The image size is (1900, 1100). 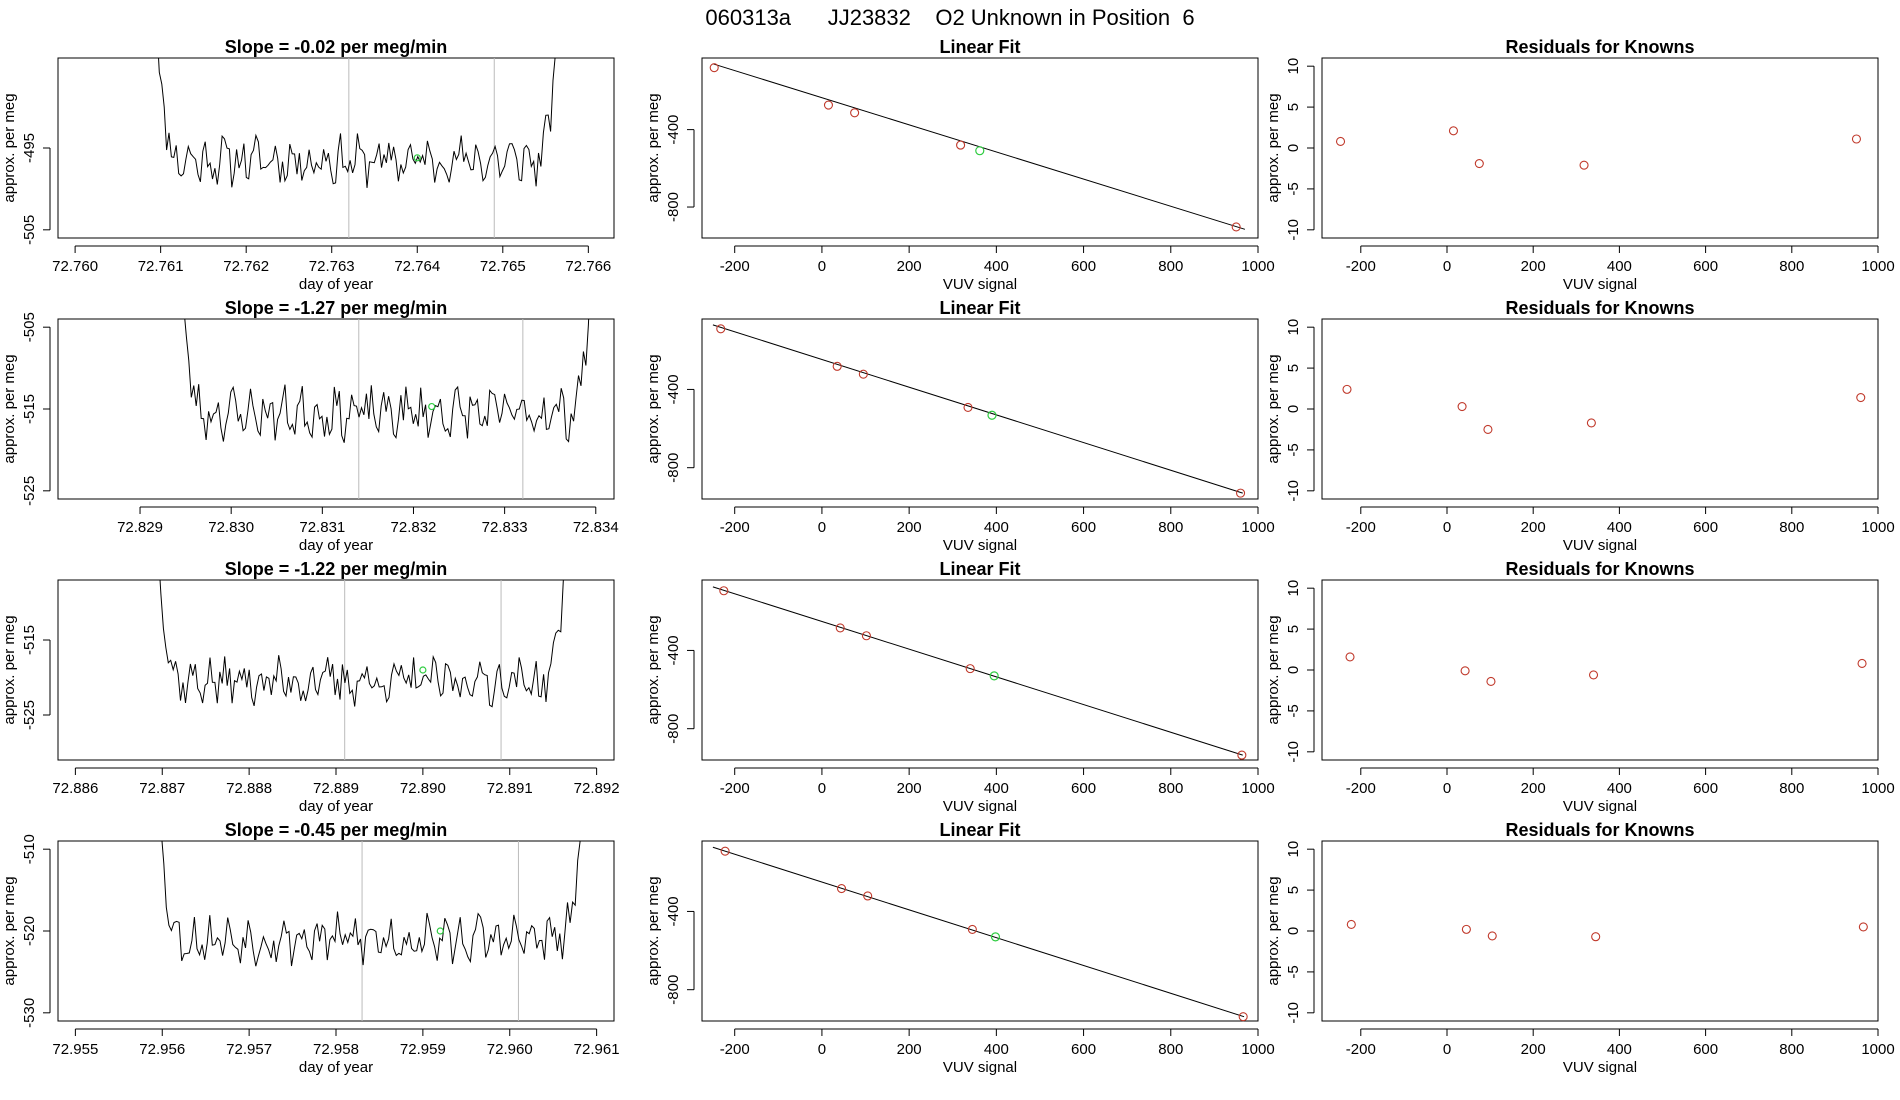 What do you see at coordinates (336, 788) in the screenshot?
I see `panel-7-x-tick-label: 72.889` at bounding box center [336, 788].